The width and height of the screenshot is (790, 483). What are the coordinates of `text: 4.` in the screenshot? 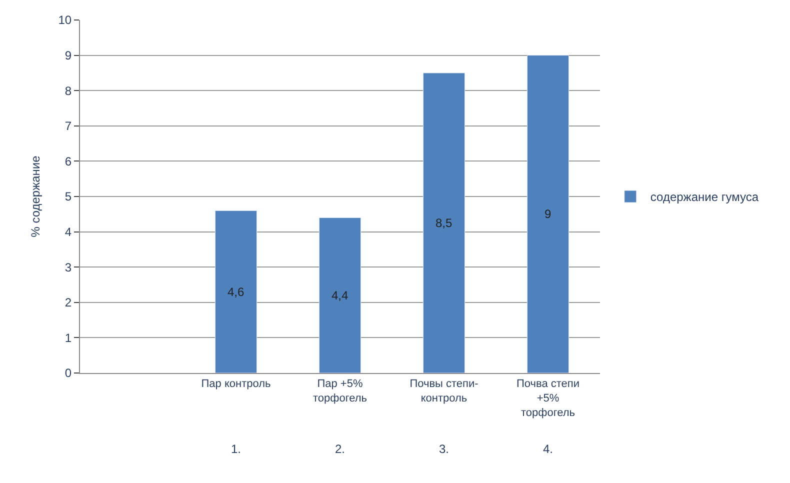 It's located at (548, 449).